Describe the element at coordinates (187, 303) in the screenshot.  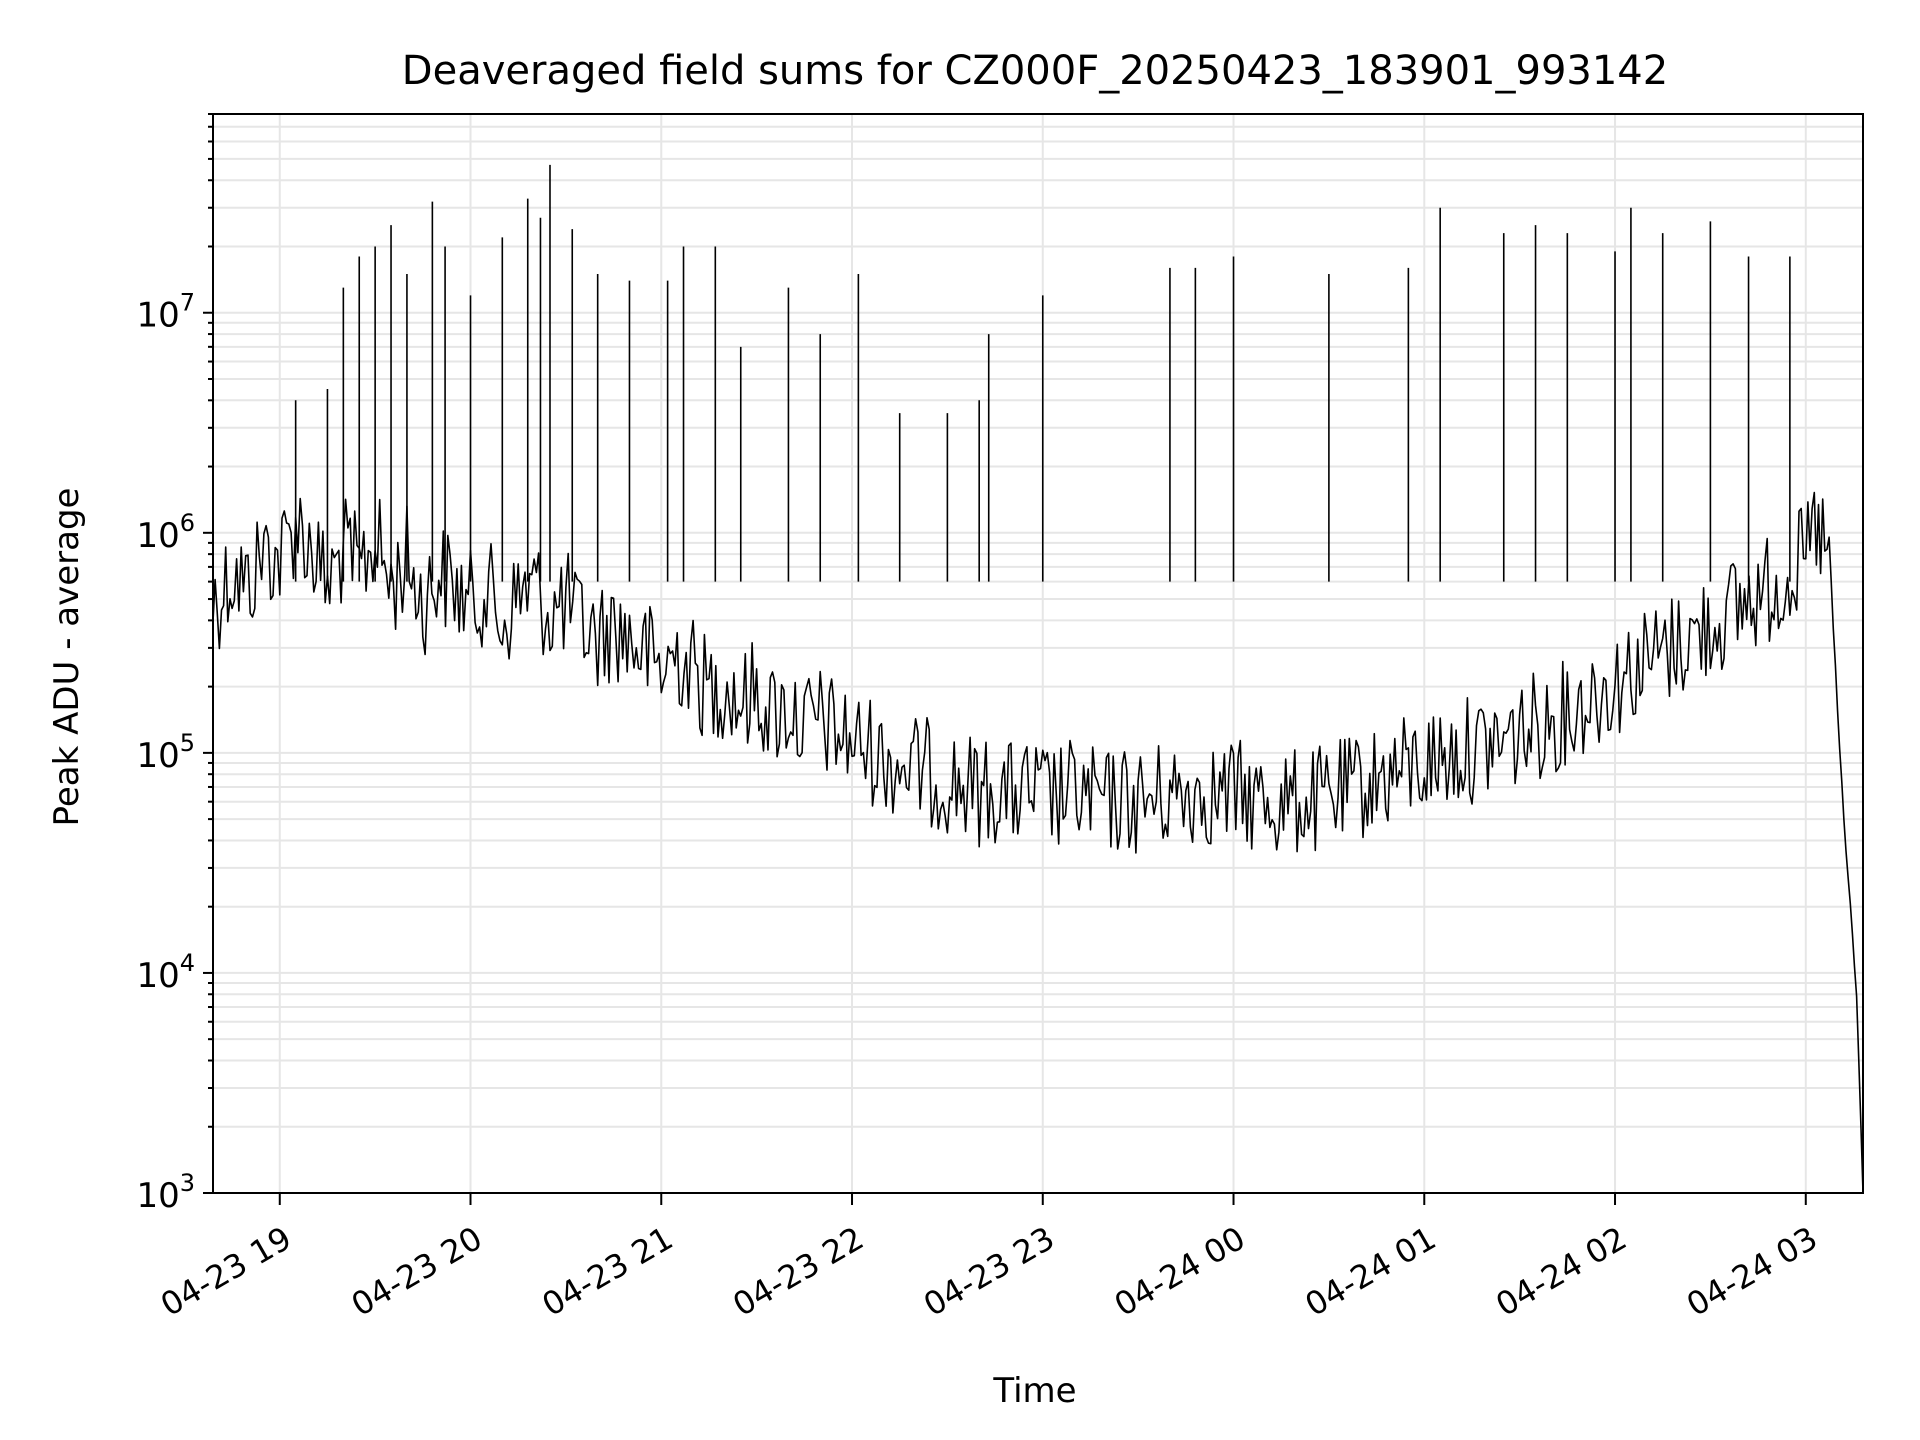
I see `y-tick-exponent: 7` at that location.